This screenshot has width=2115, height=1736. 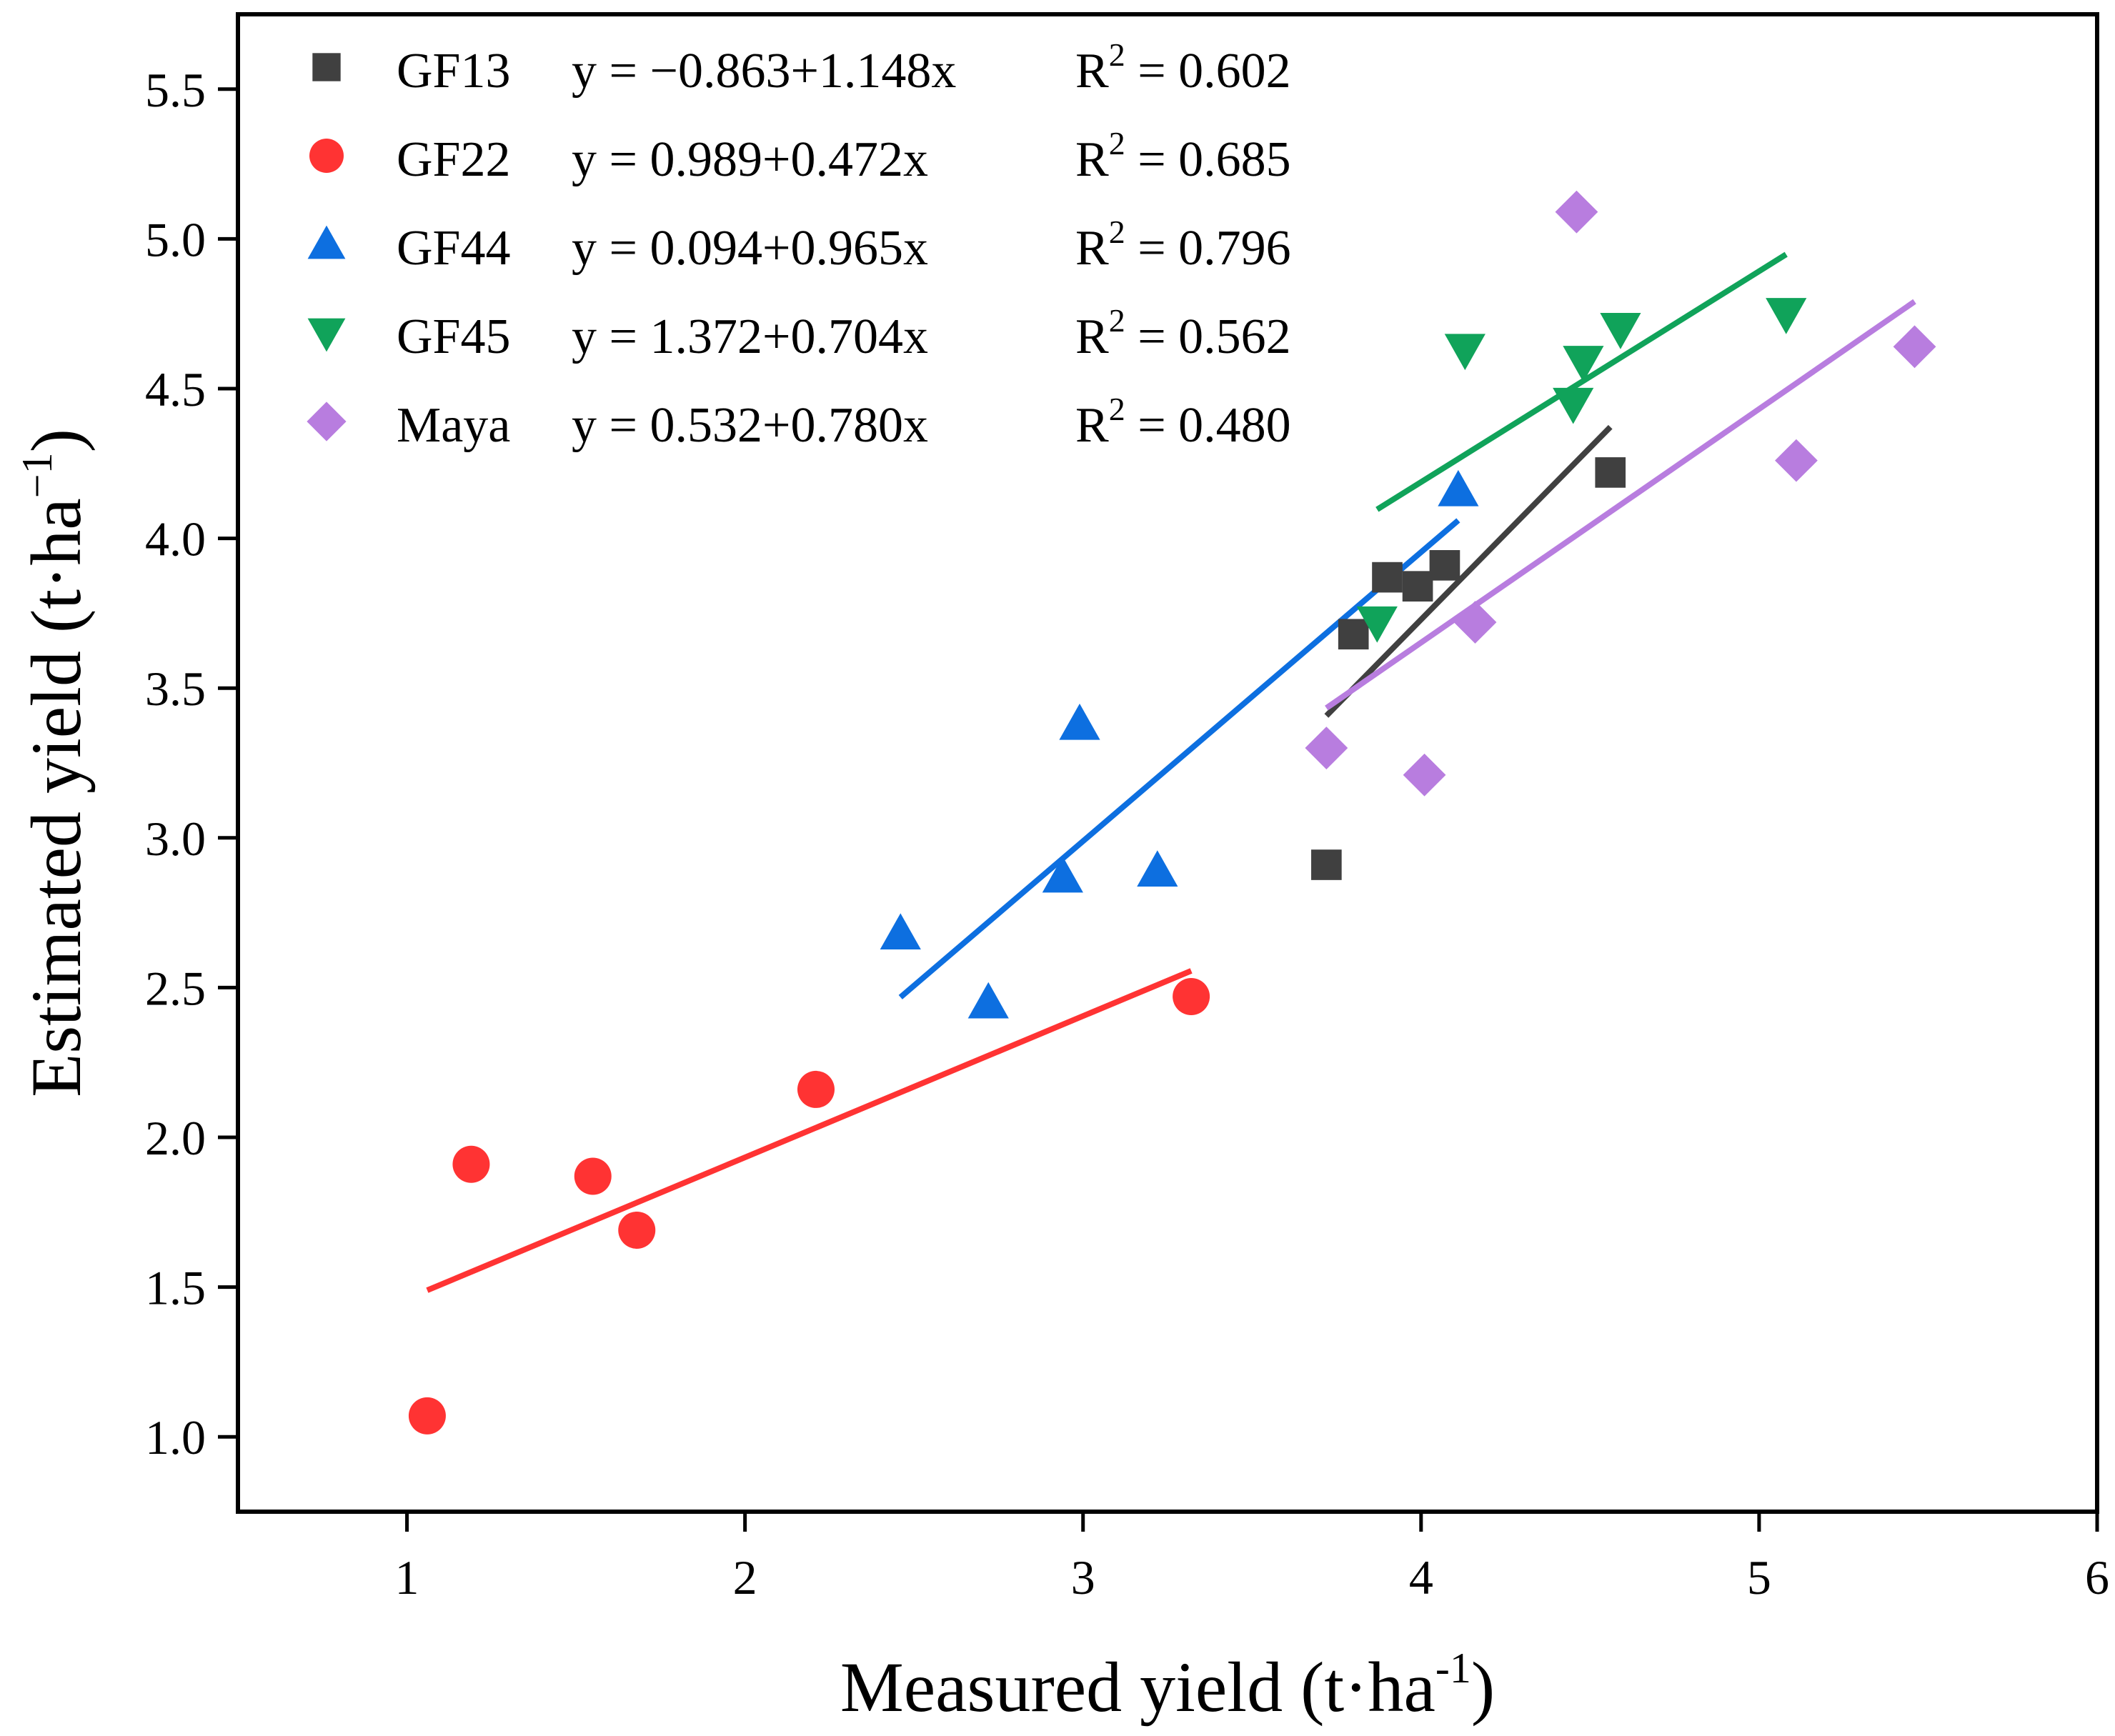 I want to click on y-tick-label-4.5: 4.5, so click(x=175, y=389).